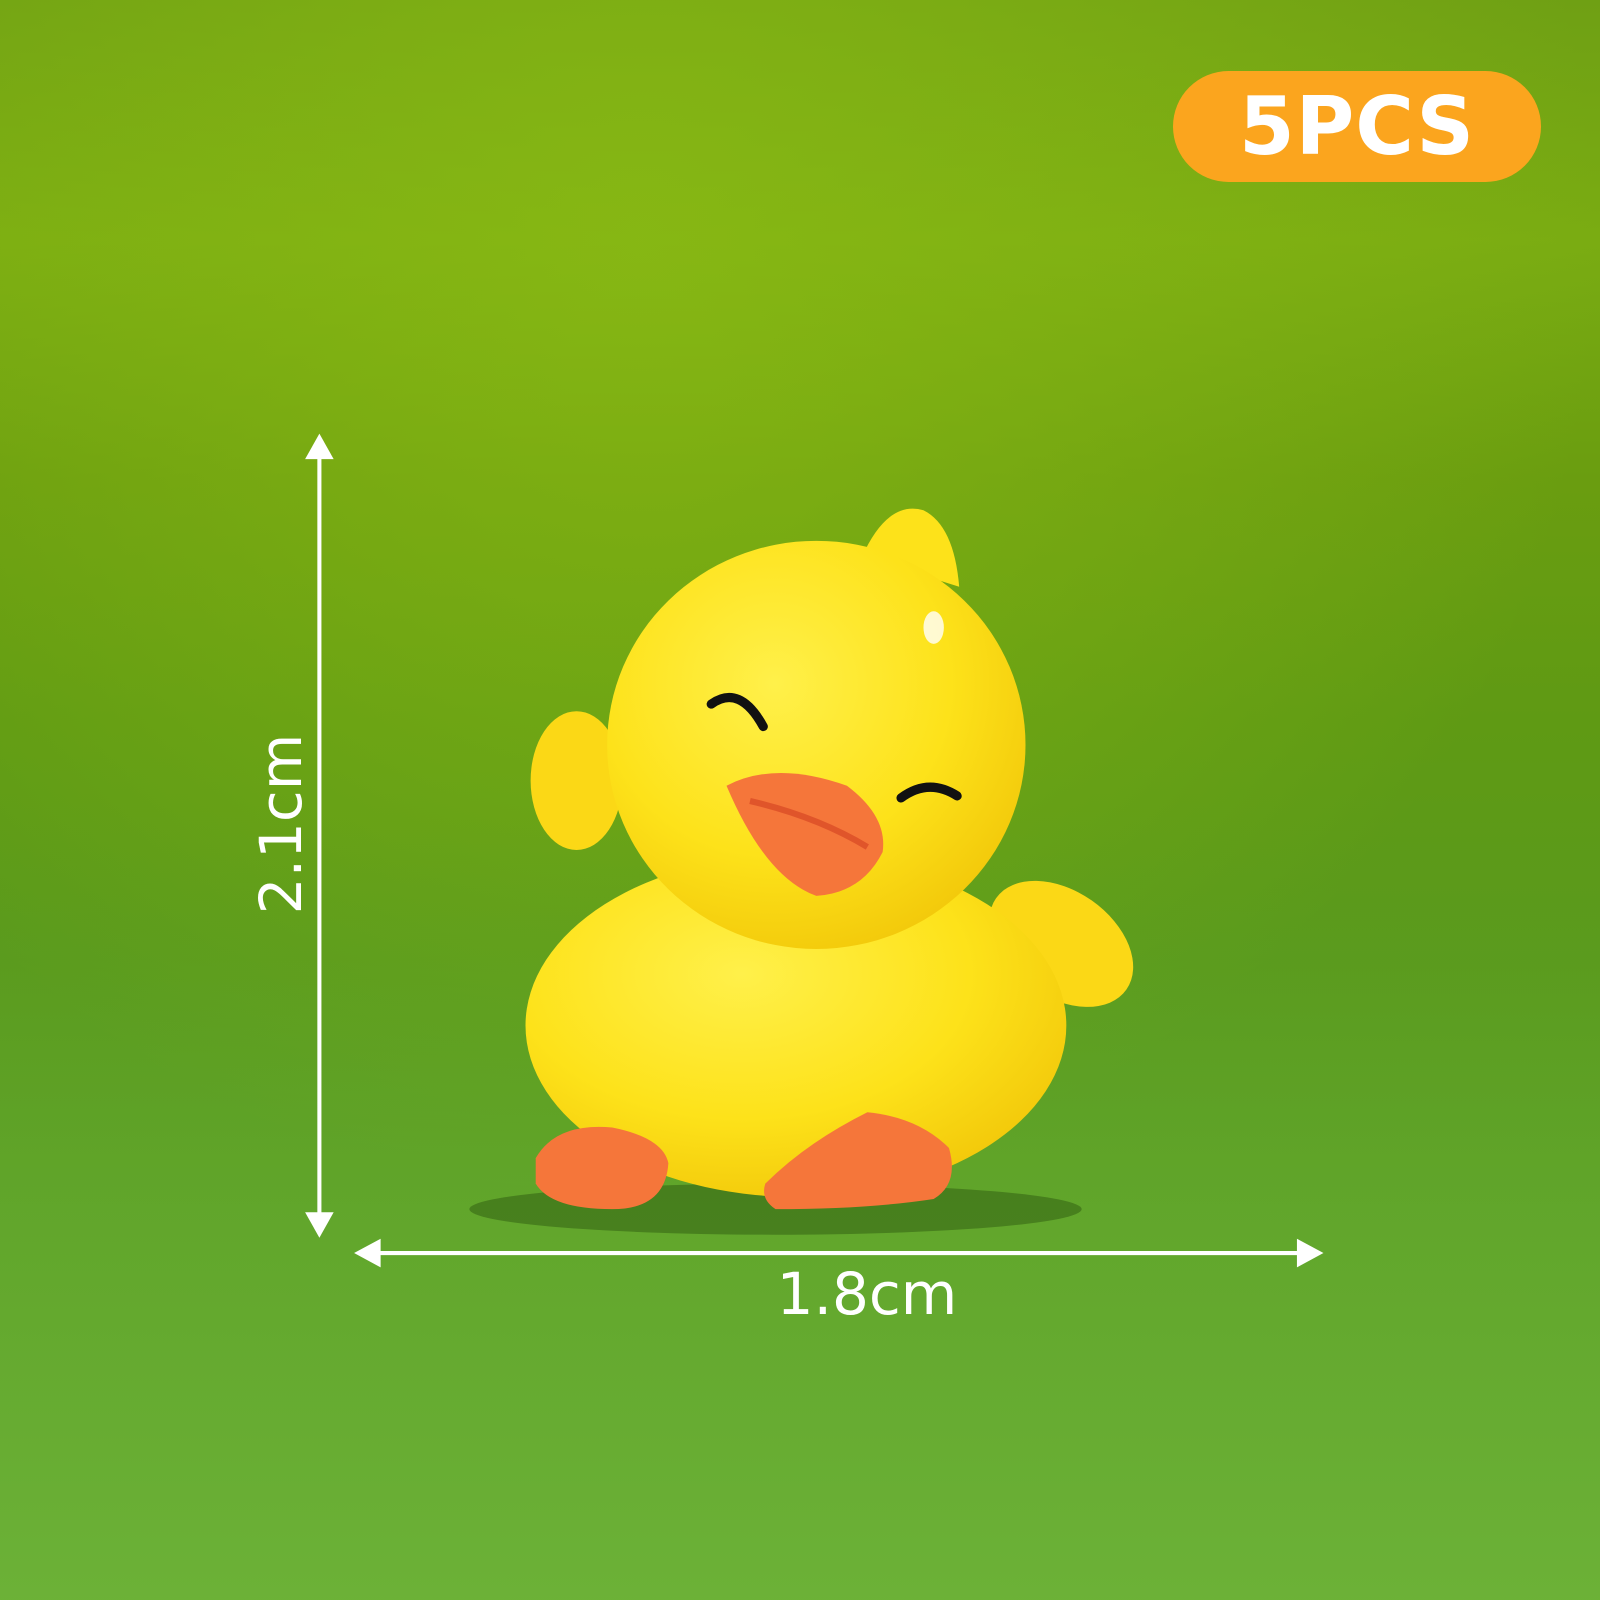  Describe the element at coordinates (1357, 126) in the screenshot. I see `quantity-badge: 5PCS` at that location.